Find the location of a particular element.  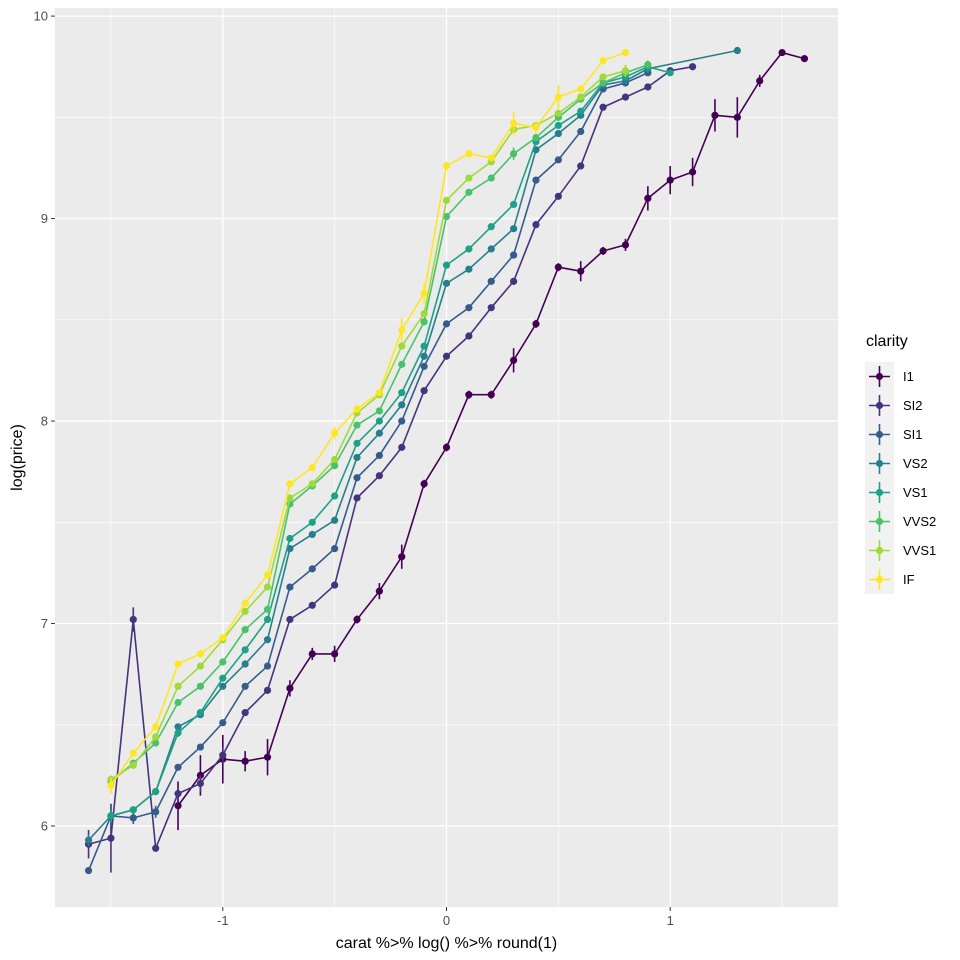

legend-item-SI2: SI2 is located at coordinates (894, 405).